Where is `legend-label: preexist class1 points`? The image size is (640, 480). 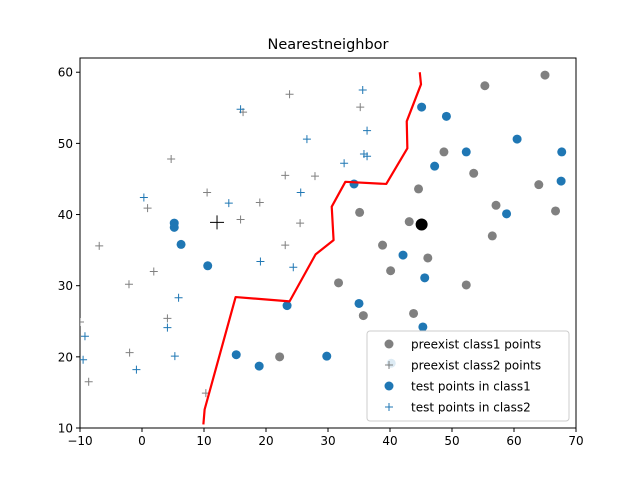 legend-label: preexist class1 points is located at coordinates (476, 345).